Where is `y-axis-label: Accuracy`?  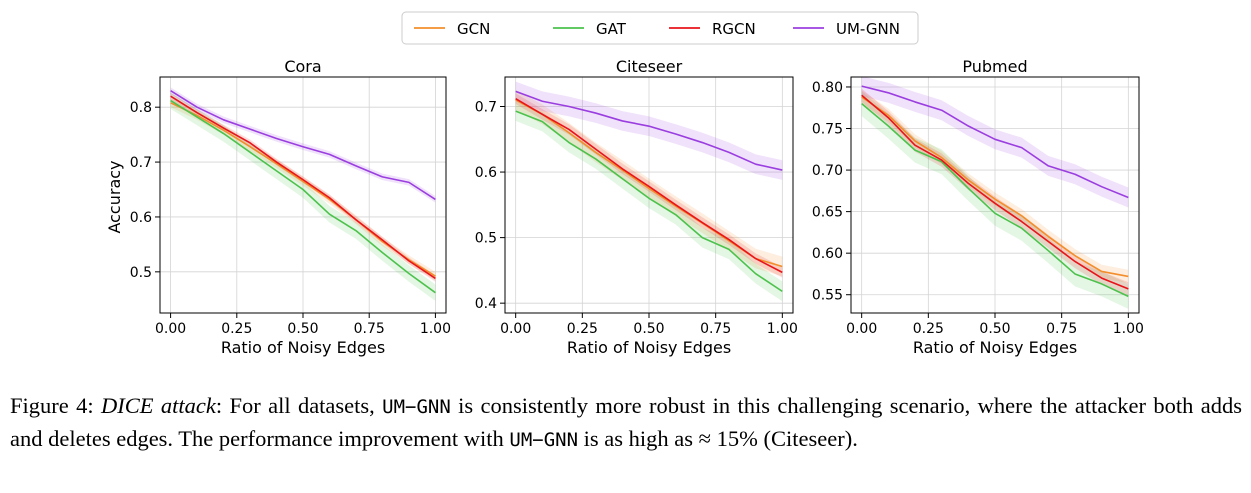
y-axis-label: Accuracy is located at coordinates (114, 196).